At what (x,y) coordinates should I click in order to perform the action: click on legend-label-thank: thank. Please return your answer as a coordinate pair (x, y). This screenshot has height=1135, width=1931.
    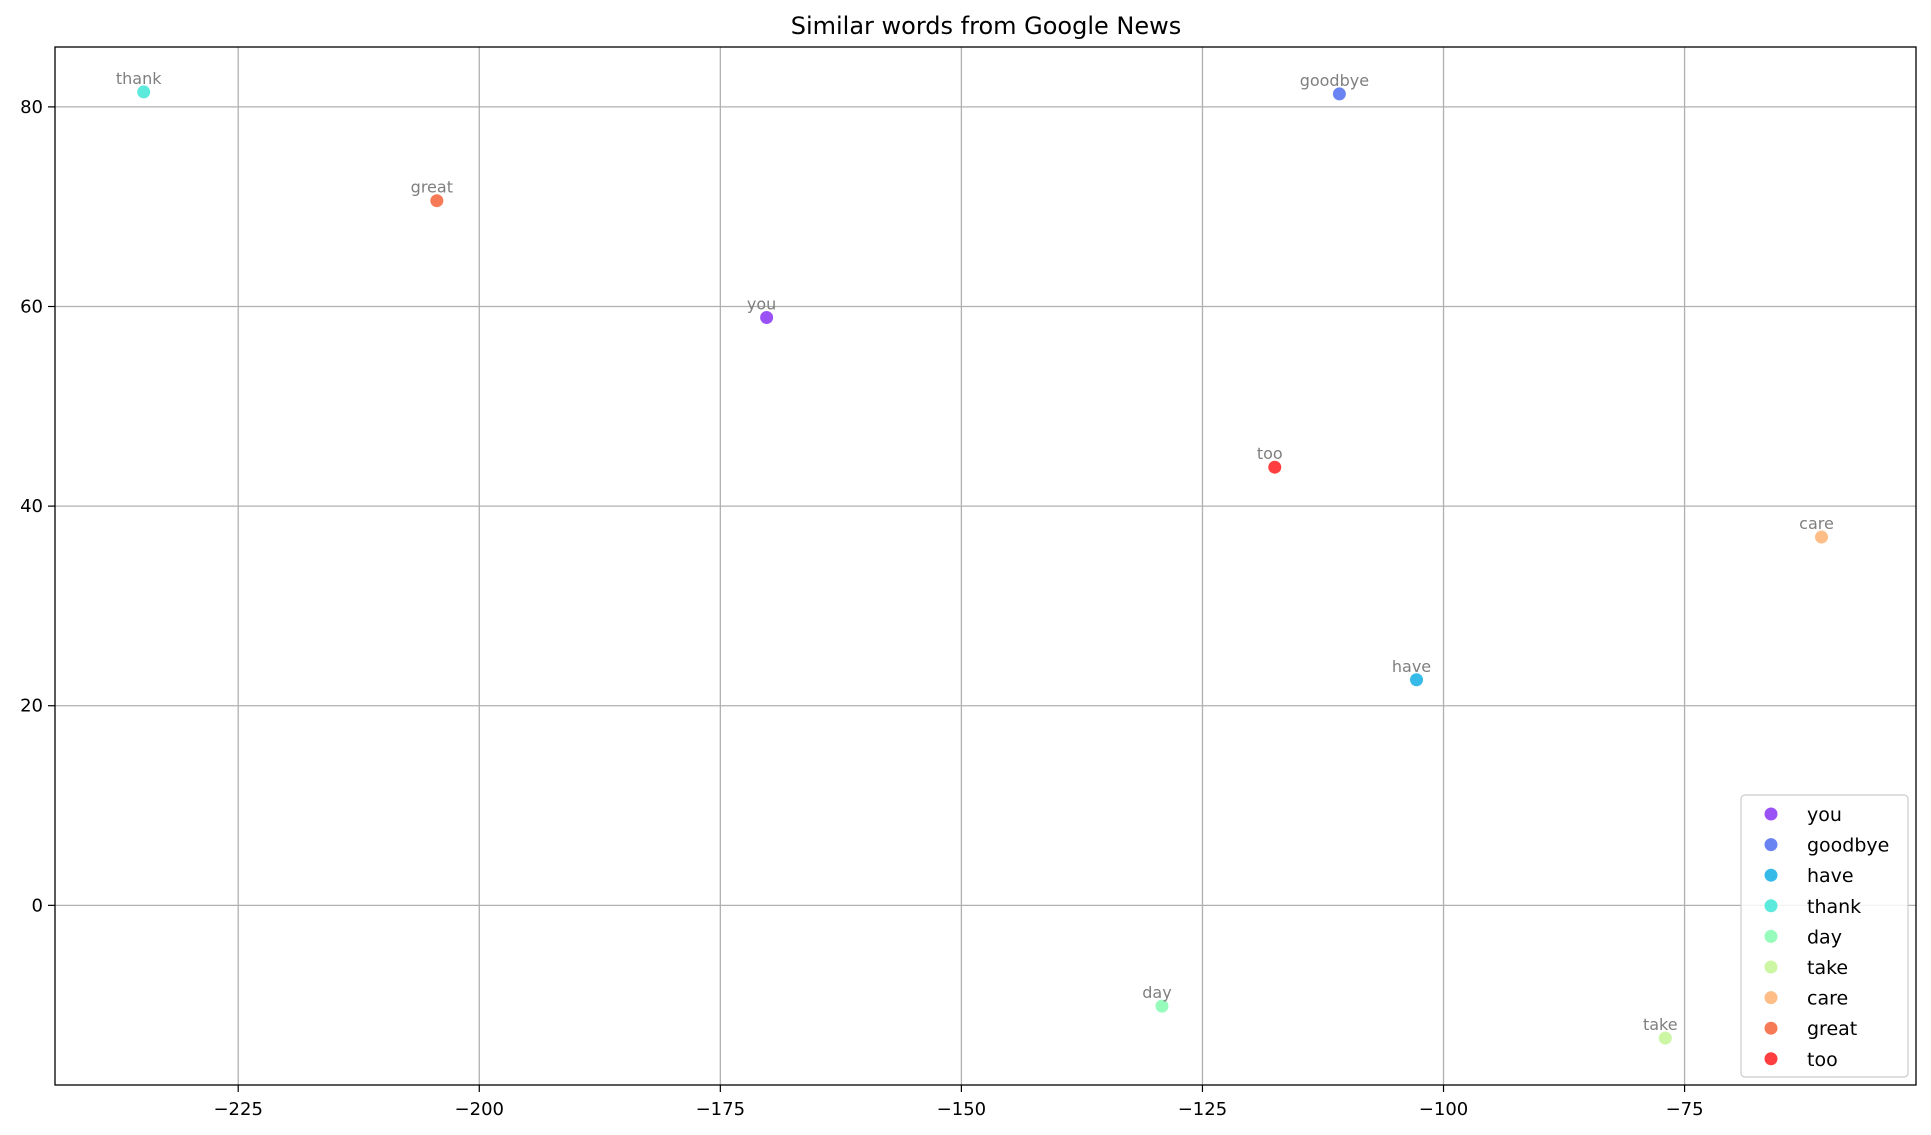
    Looking at the image, I should click on (1834, 907).